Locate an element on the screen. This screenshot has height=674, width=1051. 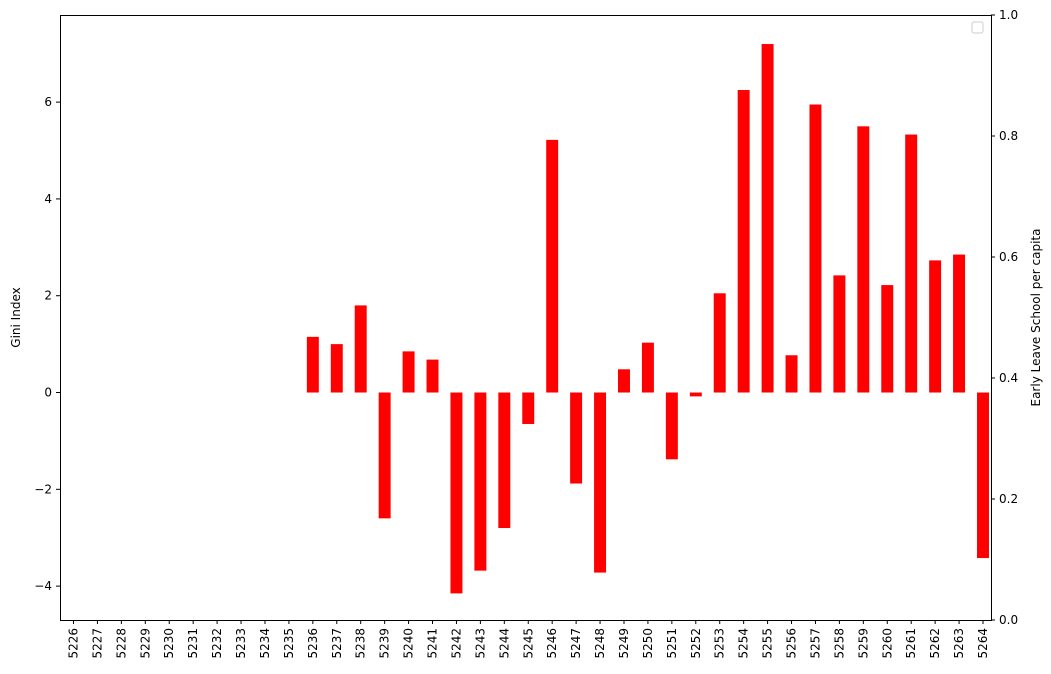
x-tick-label: 5257 is located at coordinates (815, 643).